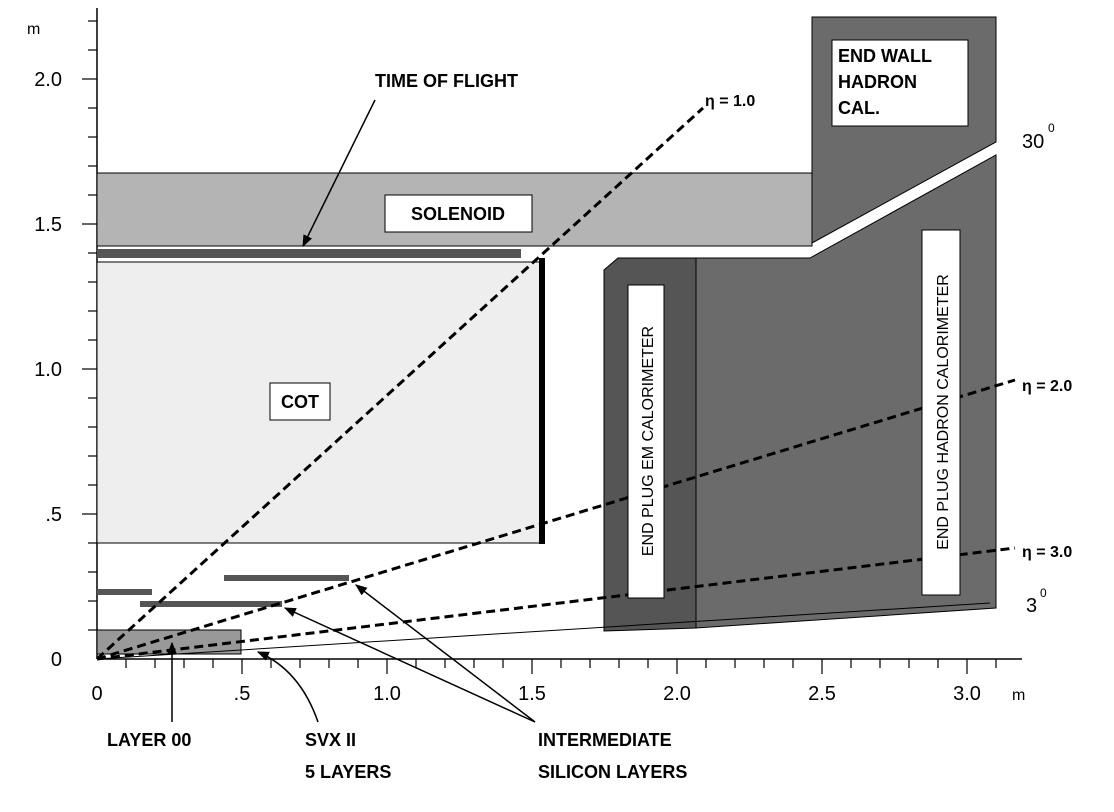 This screenshot has height=812, width=1114. What do you see at coordinates (822, 694) in the screenshot?
I see `x-tick-label: 2.5` at bounding box center [822, 694].